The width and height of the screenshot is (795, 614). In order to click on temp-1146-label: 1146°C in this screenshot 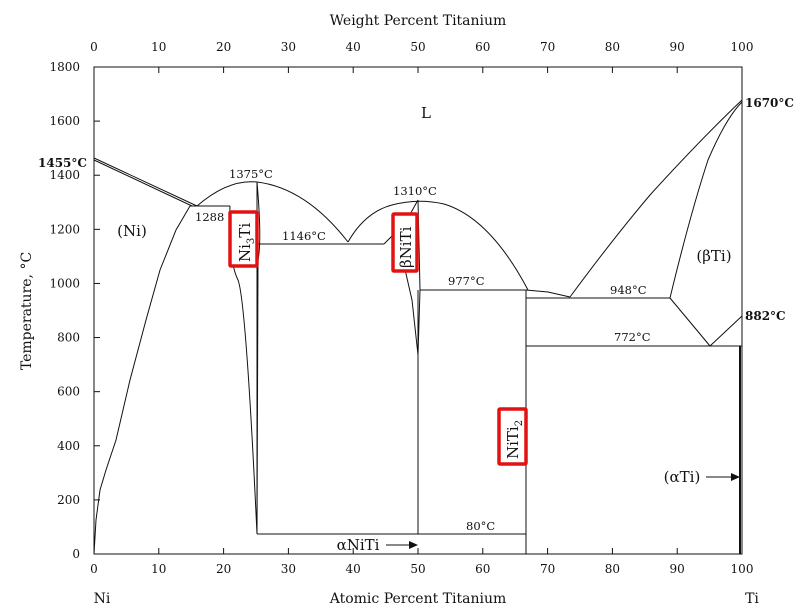, I will do `click(304, 236)`.